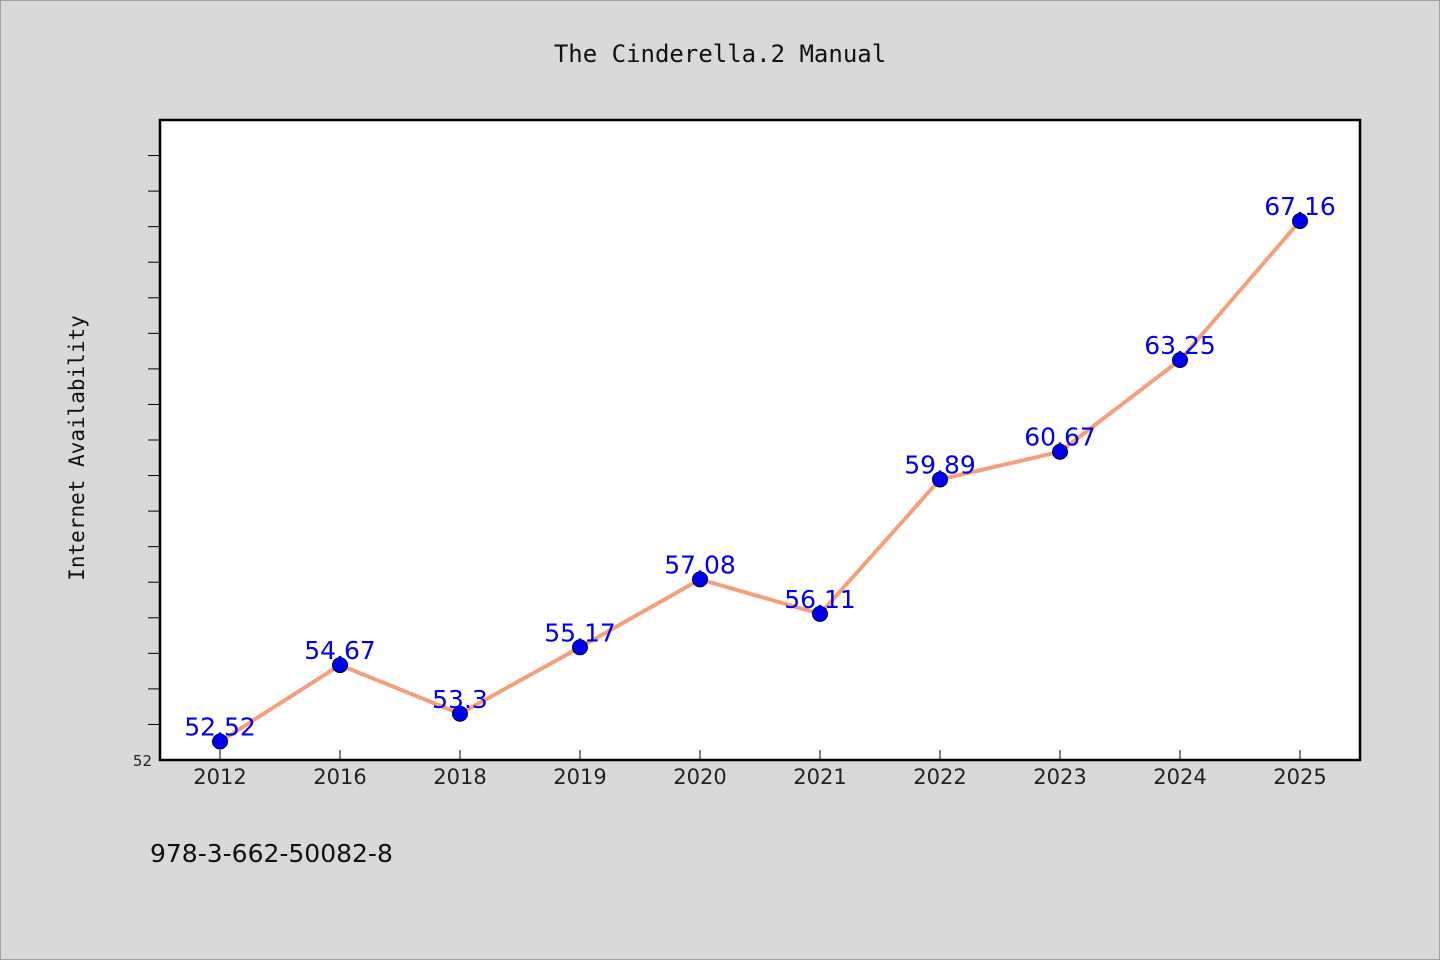 This screenshot has height=960, width=1440. Describe the element at coordinates (720, 54) in the screenshot. I see `chart-title: The Cinderella.2 Manual` at that location.